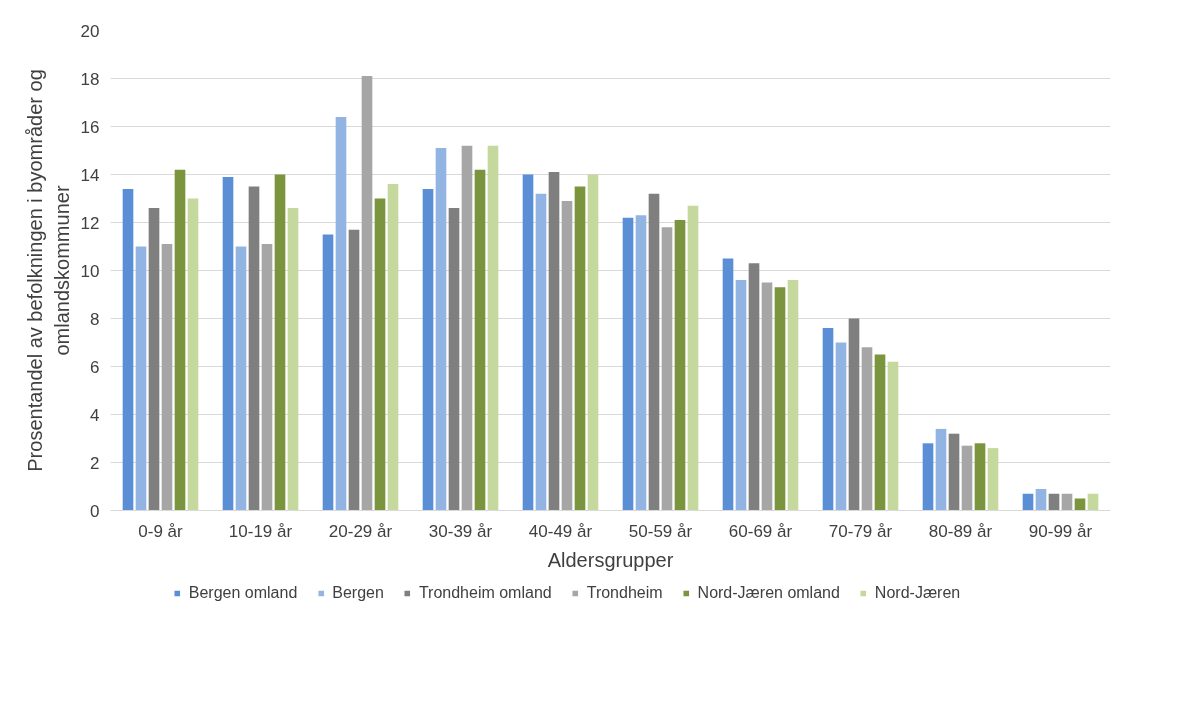  I want to click on x-tick-label: 10-19 år, so click(260, 531).